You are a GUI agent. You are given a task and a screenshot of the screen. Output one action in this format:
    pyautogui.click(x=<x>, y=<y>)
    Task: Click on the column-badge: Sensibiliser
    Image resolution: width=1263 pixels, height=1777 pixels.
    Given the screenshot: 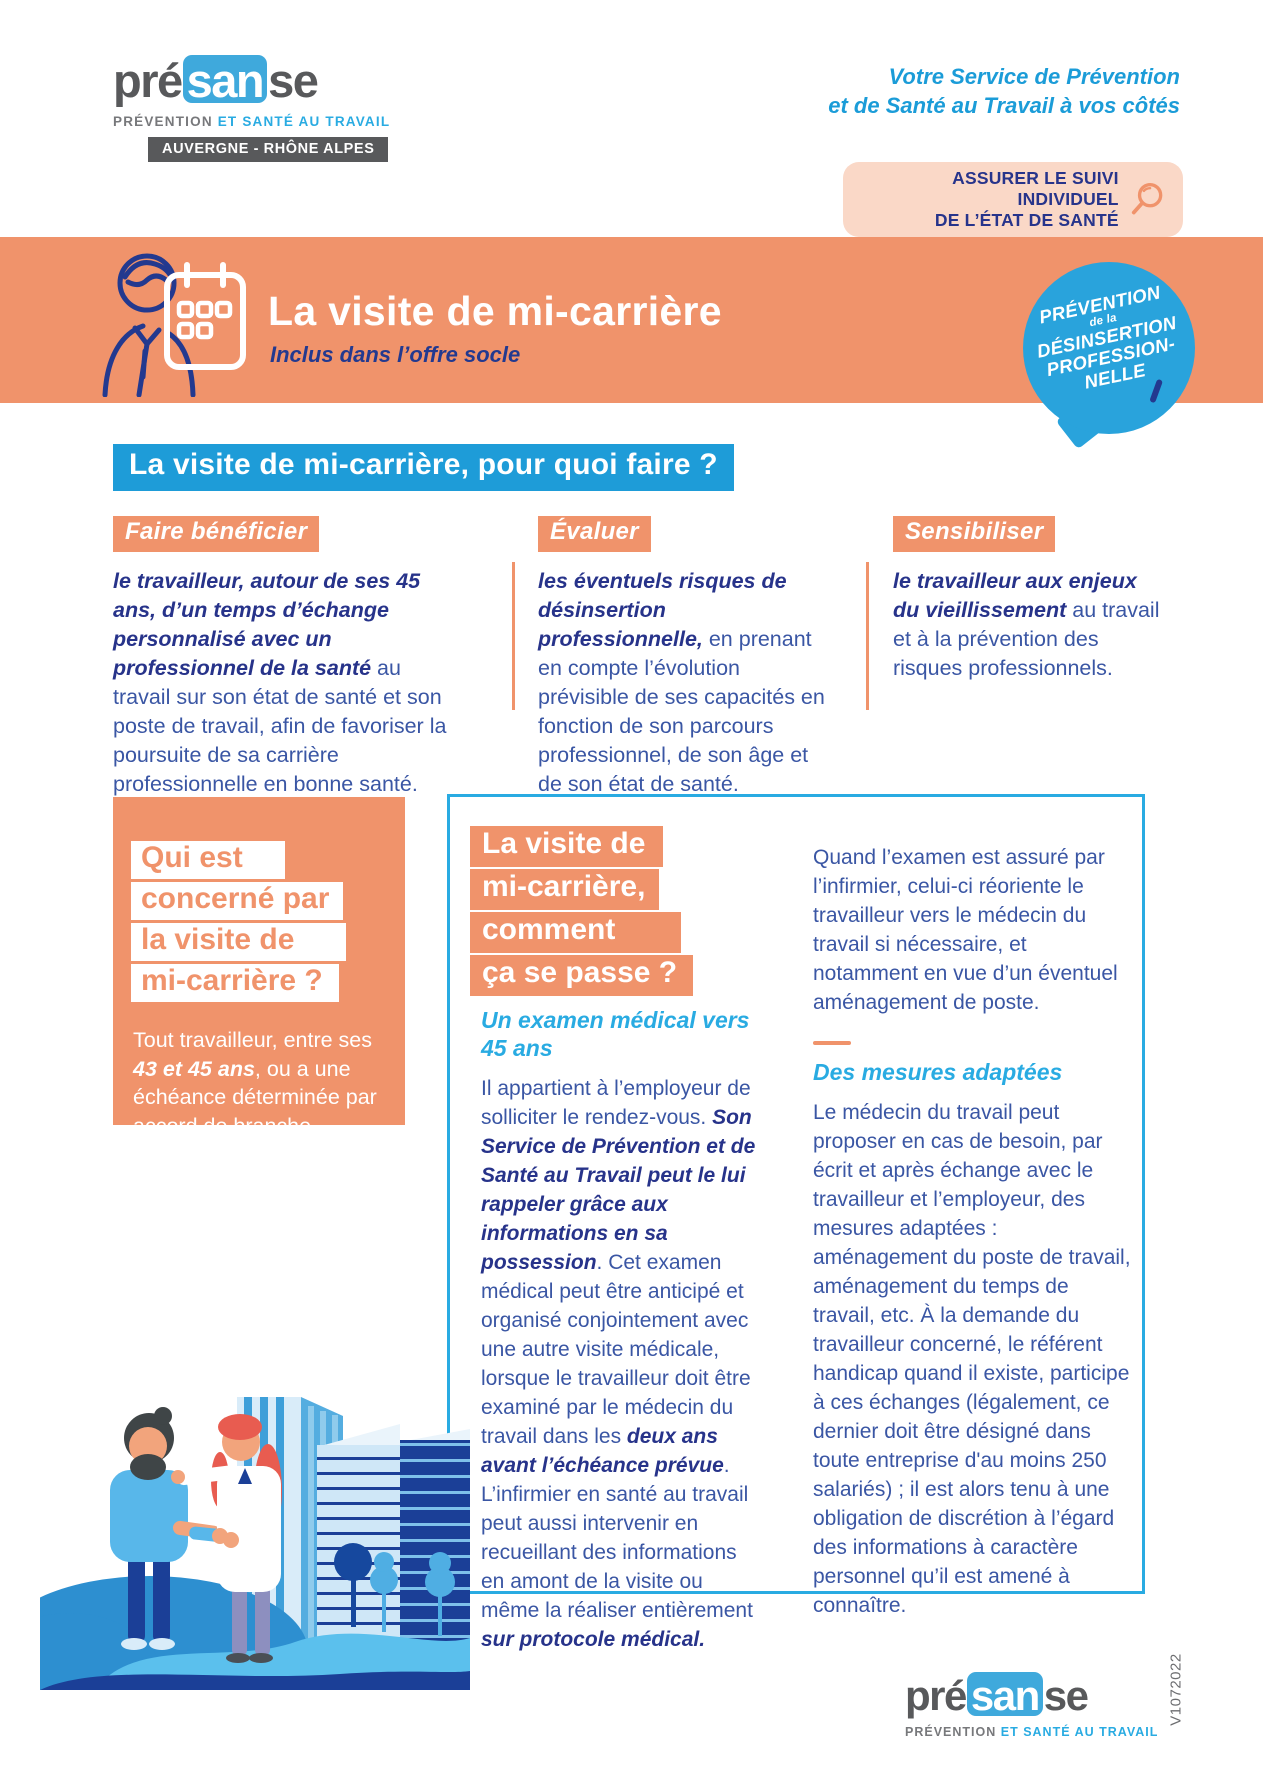 What is the action you would take?
    pyautogui.click(x=974, y=534)
    